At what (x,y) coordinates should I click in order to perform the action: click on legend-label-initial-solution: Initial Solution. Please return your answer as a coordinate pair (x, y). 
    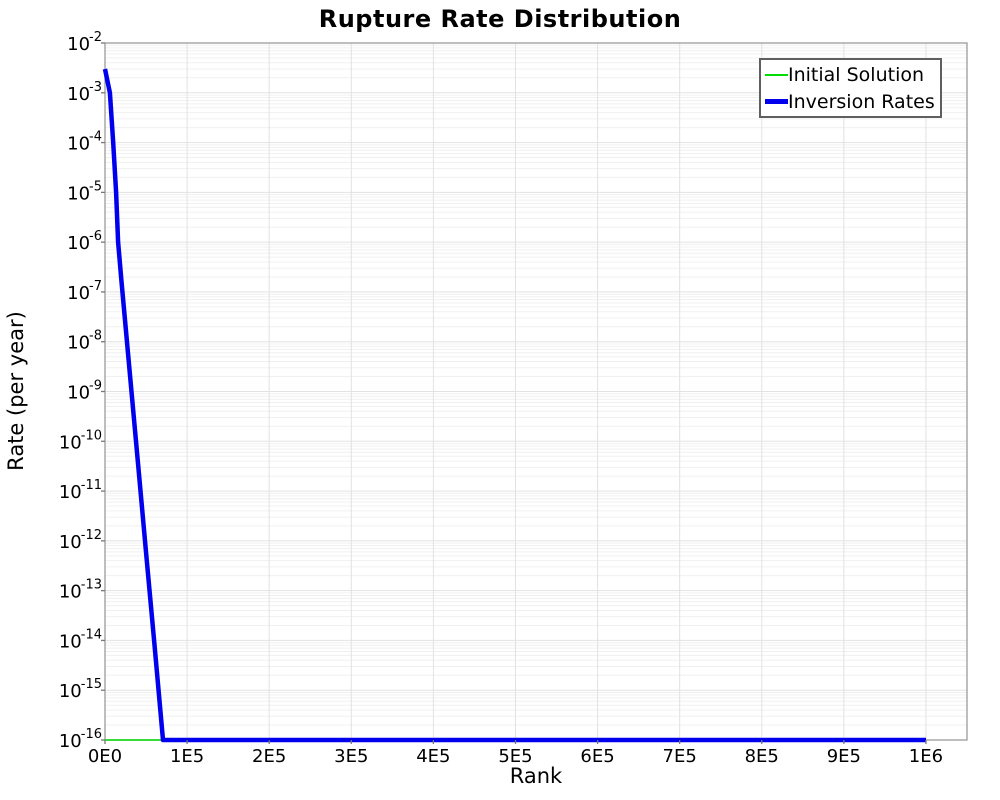
    Looking at the image, I should click on (856, 74).